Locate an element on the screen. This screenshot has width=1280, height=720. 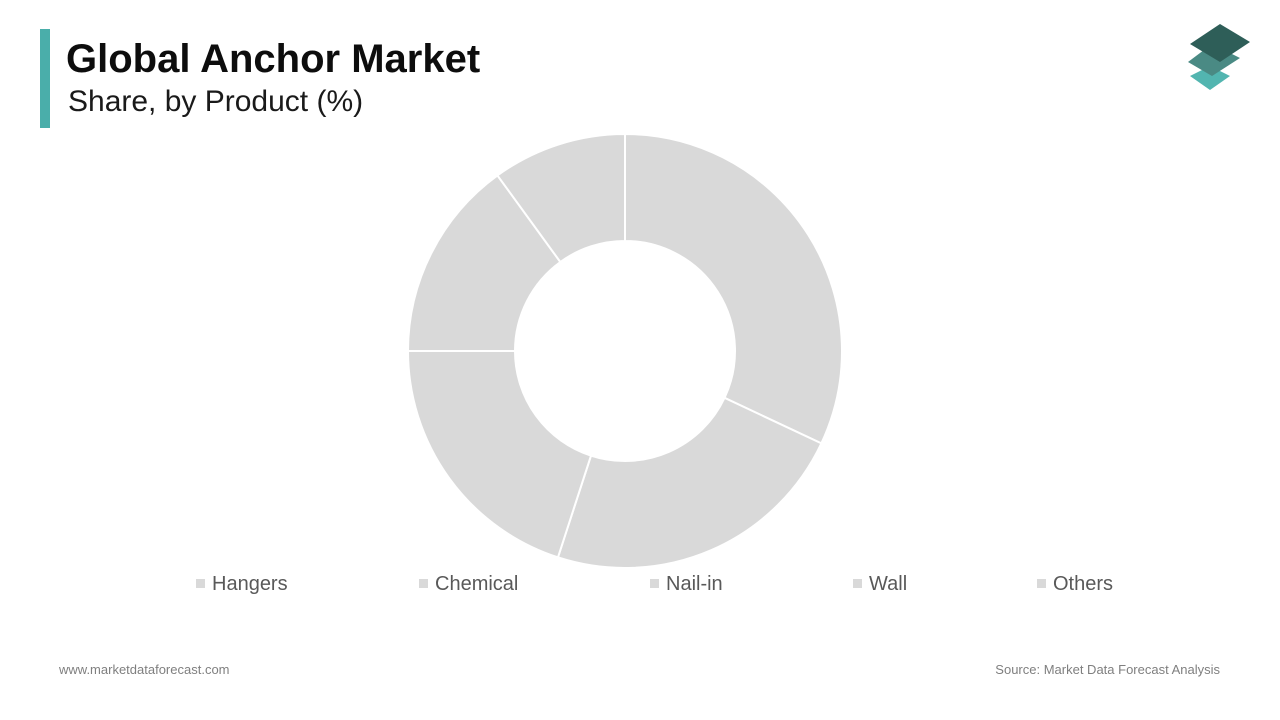
slice-hangers is located at coordinates (733, 288).